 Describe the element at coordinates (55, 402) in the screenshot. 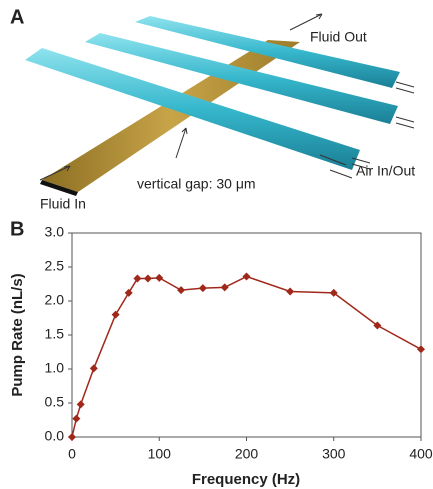

I see `y-tick-label: 0.5` at that location.